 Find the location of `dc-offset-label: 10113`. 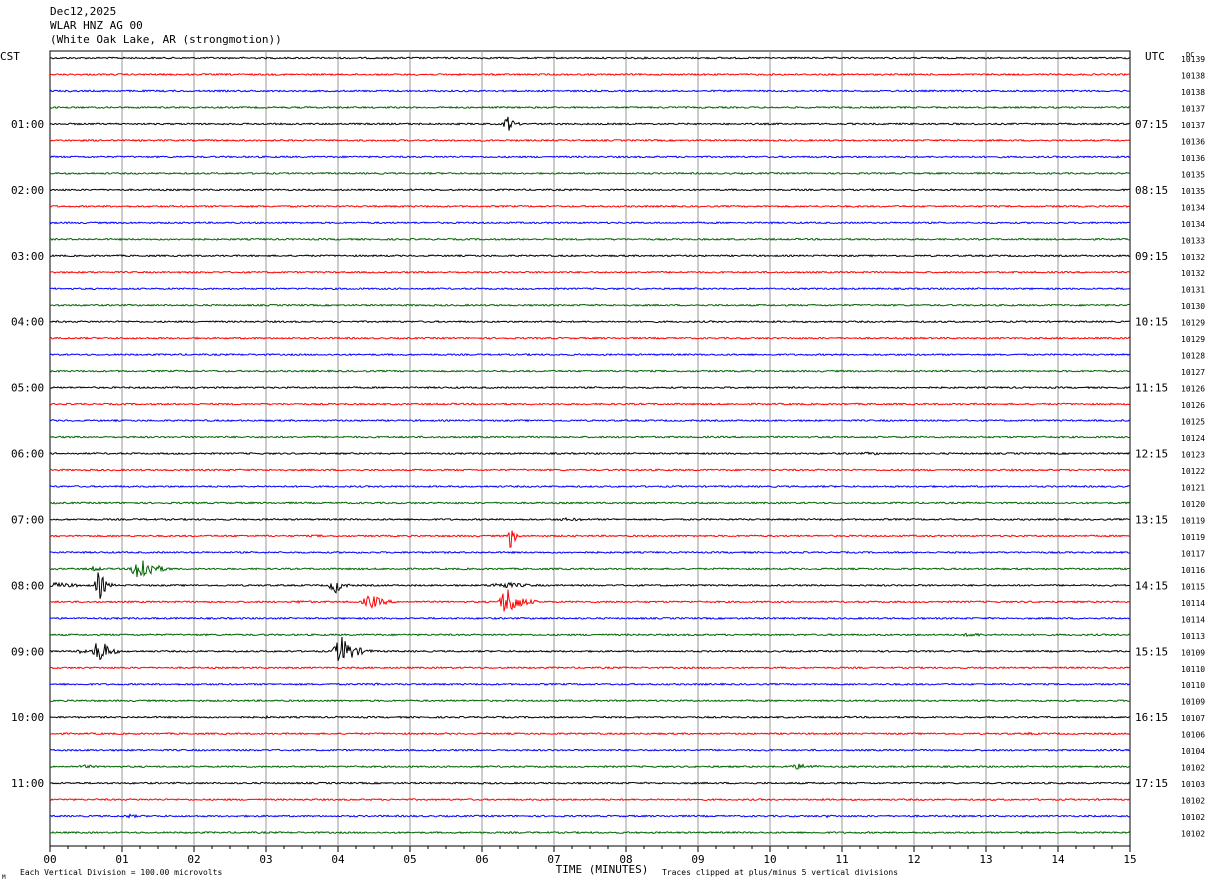

dc-offset-label: 10113 is located at coordinates (1193, 636).